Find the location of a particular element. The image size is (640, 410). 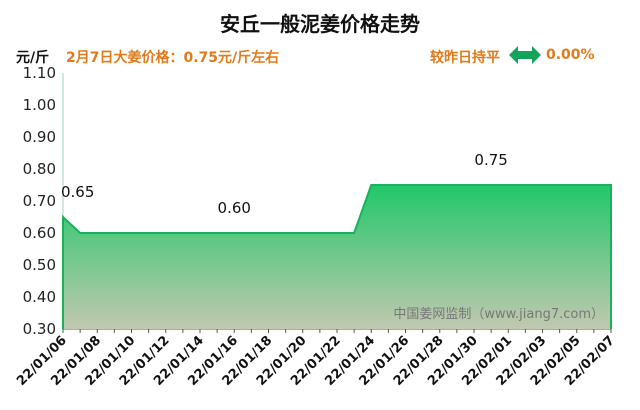

y-tick-label: 0.70 is located at coordinates (39, 201).